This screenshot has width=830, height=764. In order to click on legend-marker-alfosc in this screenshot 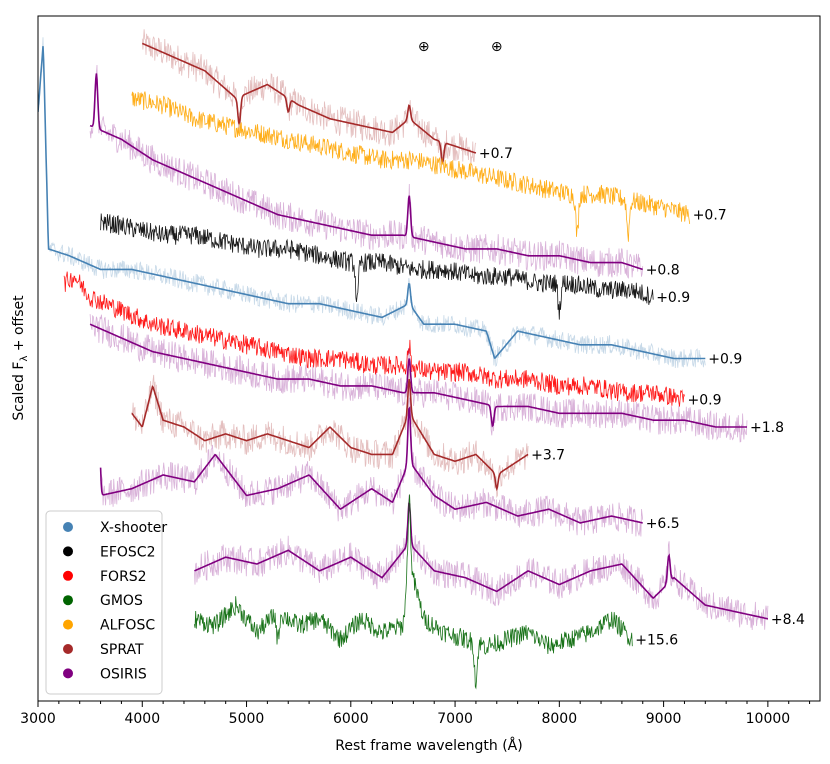, I will do `click(68, 624)`.